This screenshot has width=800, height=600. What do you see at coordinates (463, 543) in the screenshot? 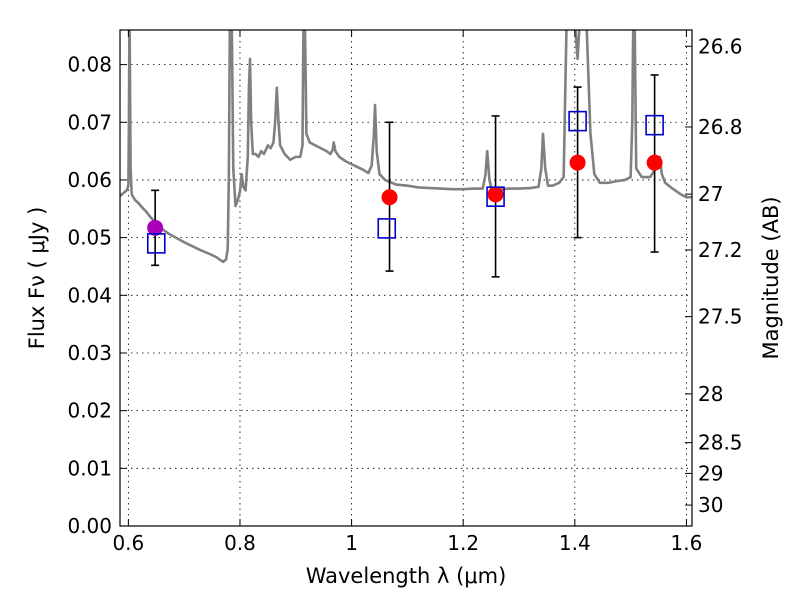
I see `x-tick-label: 1.2` at bounding box center [463, 543].